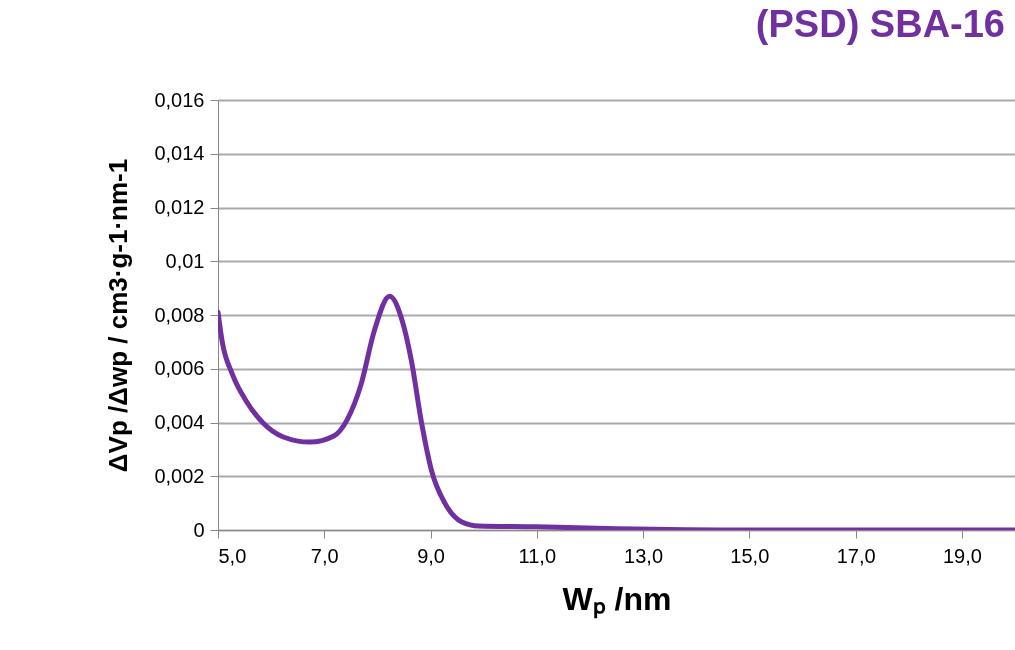 The height and width of the screenshot is (650, 1015). Describe the element at coordinates (185, 260) in the screenshot. I see `y-tick-label: 0,01` at that location.